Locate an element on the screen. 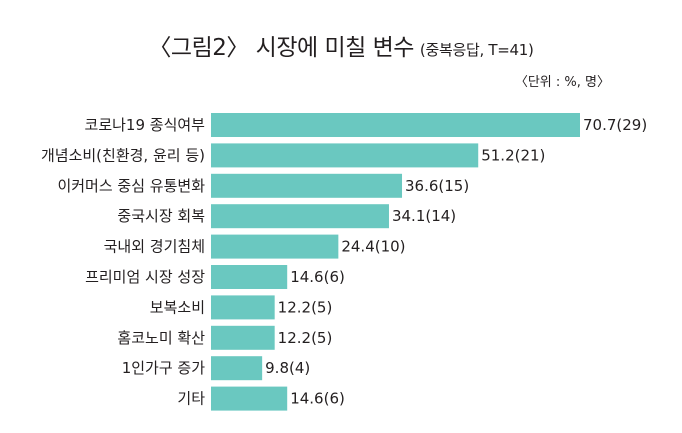  category-label: 1인가구 증가 is located at coordinates (164, 368).